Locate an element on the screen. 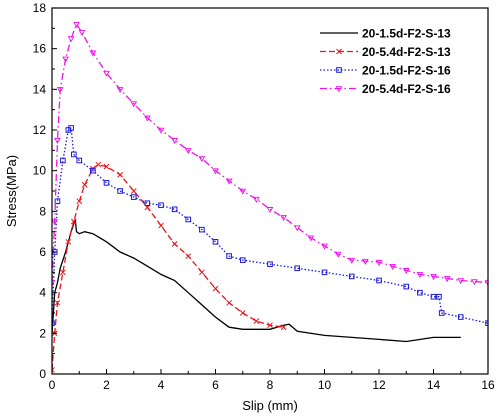 The height and width of the screenshot is (420, 500). y-axis-title: Stress(MPa) is located at coordinates (11, 191).